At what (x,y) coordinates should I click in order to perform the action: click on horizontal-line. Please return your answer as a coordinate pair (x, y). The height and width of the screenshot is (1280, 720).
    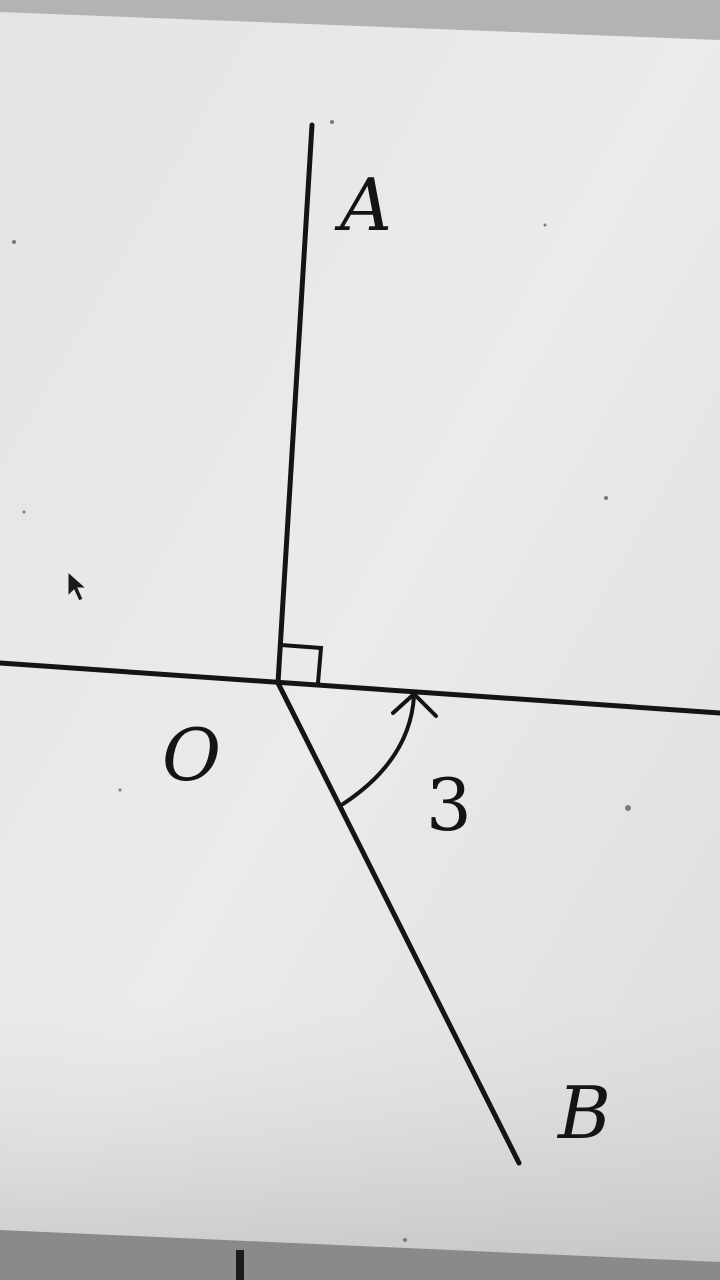
    Looking at the image, I should click on (360, 688).